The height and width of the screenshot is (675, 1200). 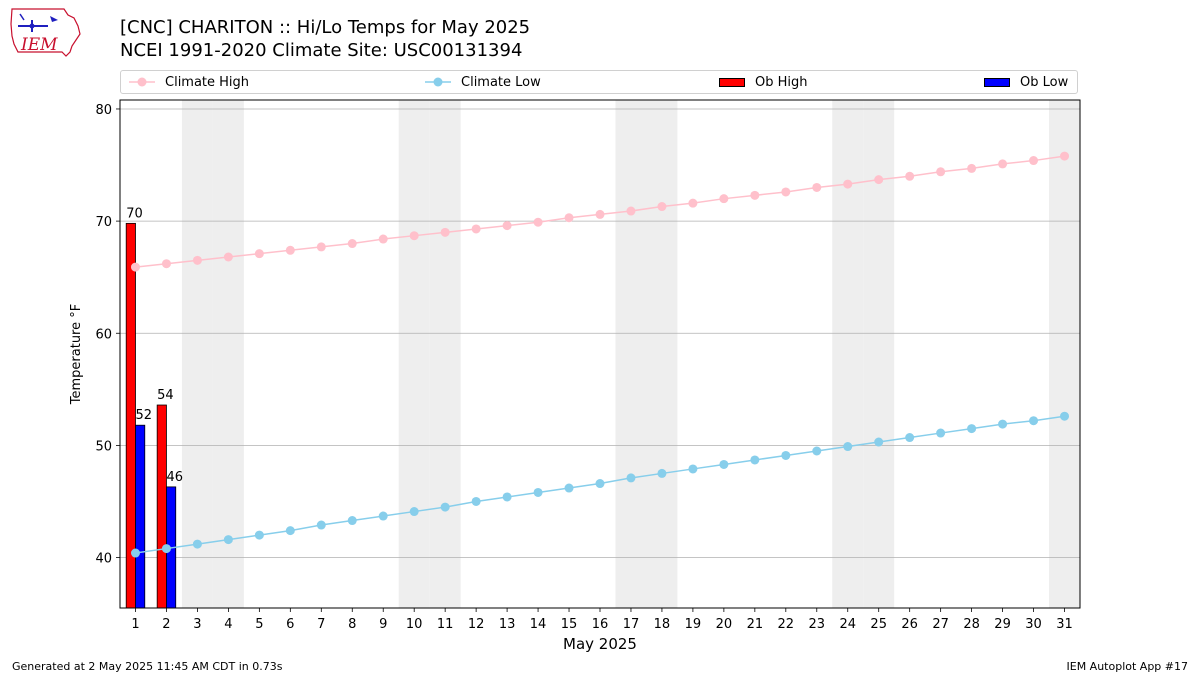 I want to click on x-tick-label: 30, so click(x=1033, y=624).